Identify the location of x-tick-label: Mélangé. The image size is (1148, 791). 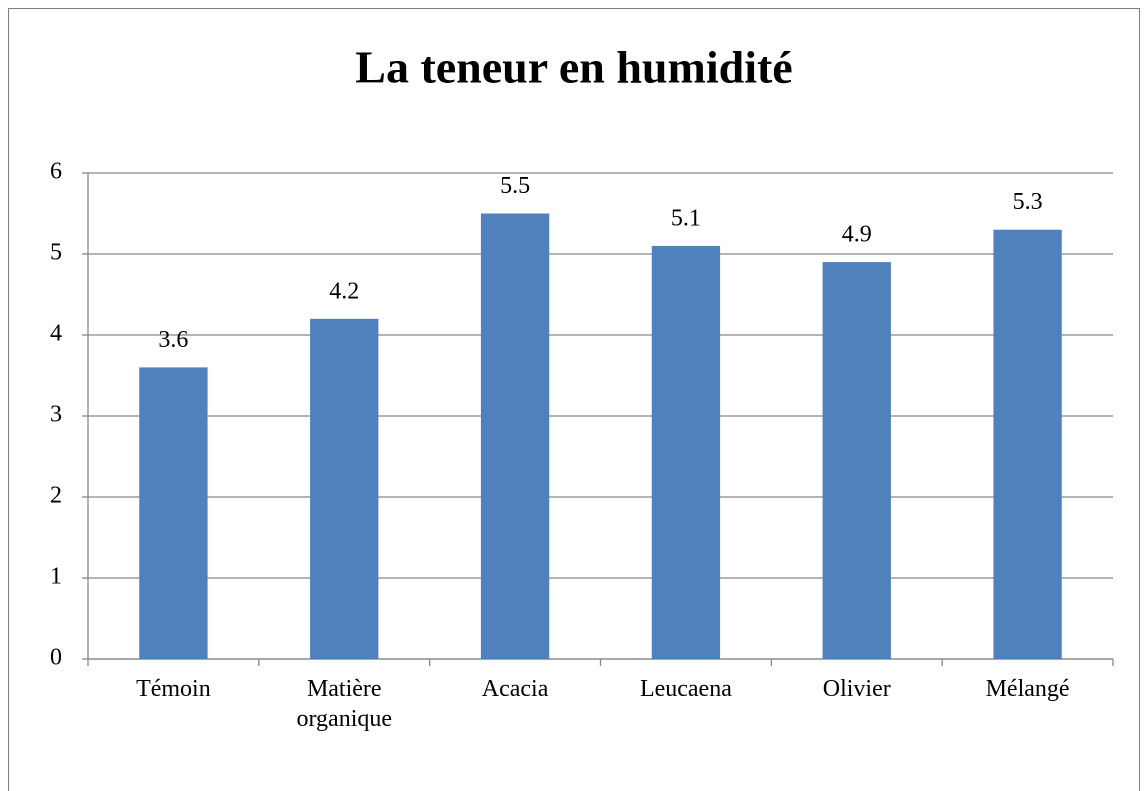
(1027, 689).